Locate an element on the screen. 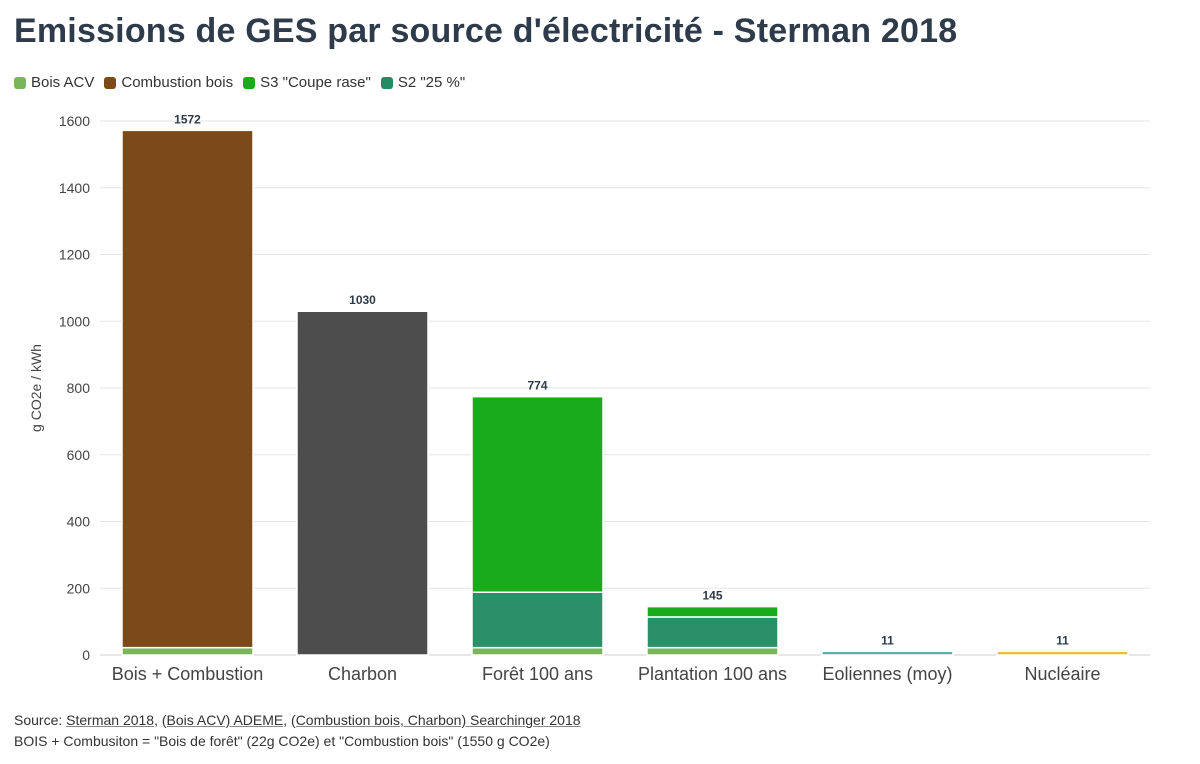 This screenshot has width=1200, height=764. legend-item-s2: S2 "25 %" is located at coordinates (423, 82).